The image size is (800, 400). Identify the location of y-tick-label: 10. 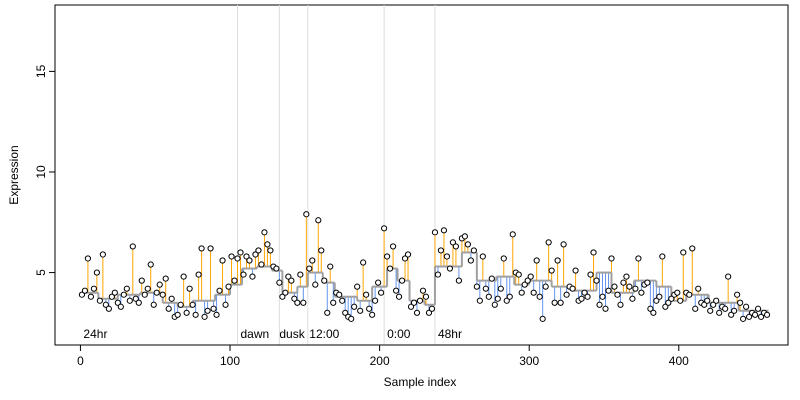
(41, 172).